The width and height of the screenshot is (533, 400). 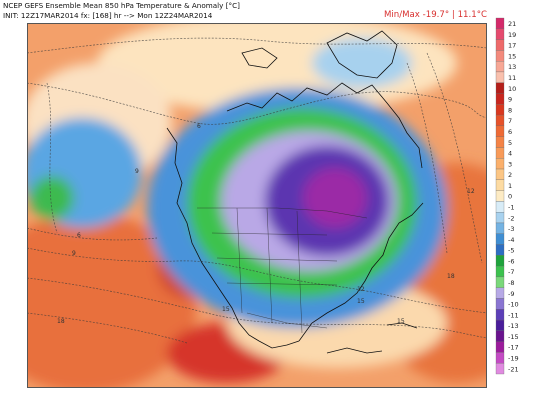 I want to click on colorbar-tick-label: -11, so click(x=513, y=315).